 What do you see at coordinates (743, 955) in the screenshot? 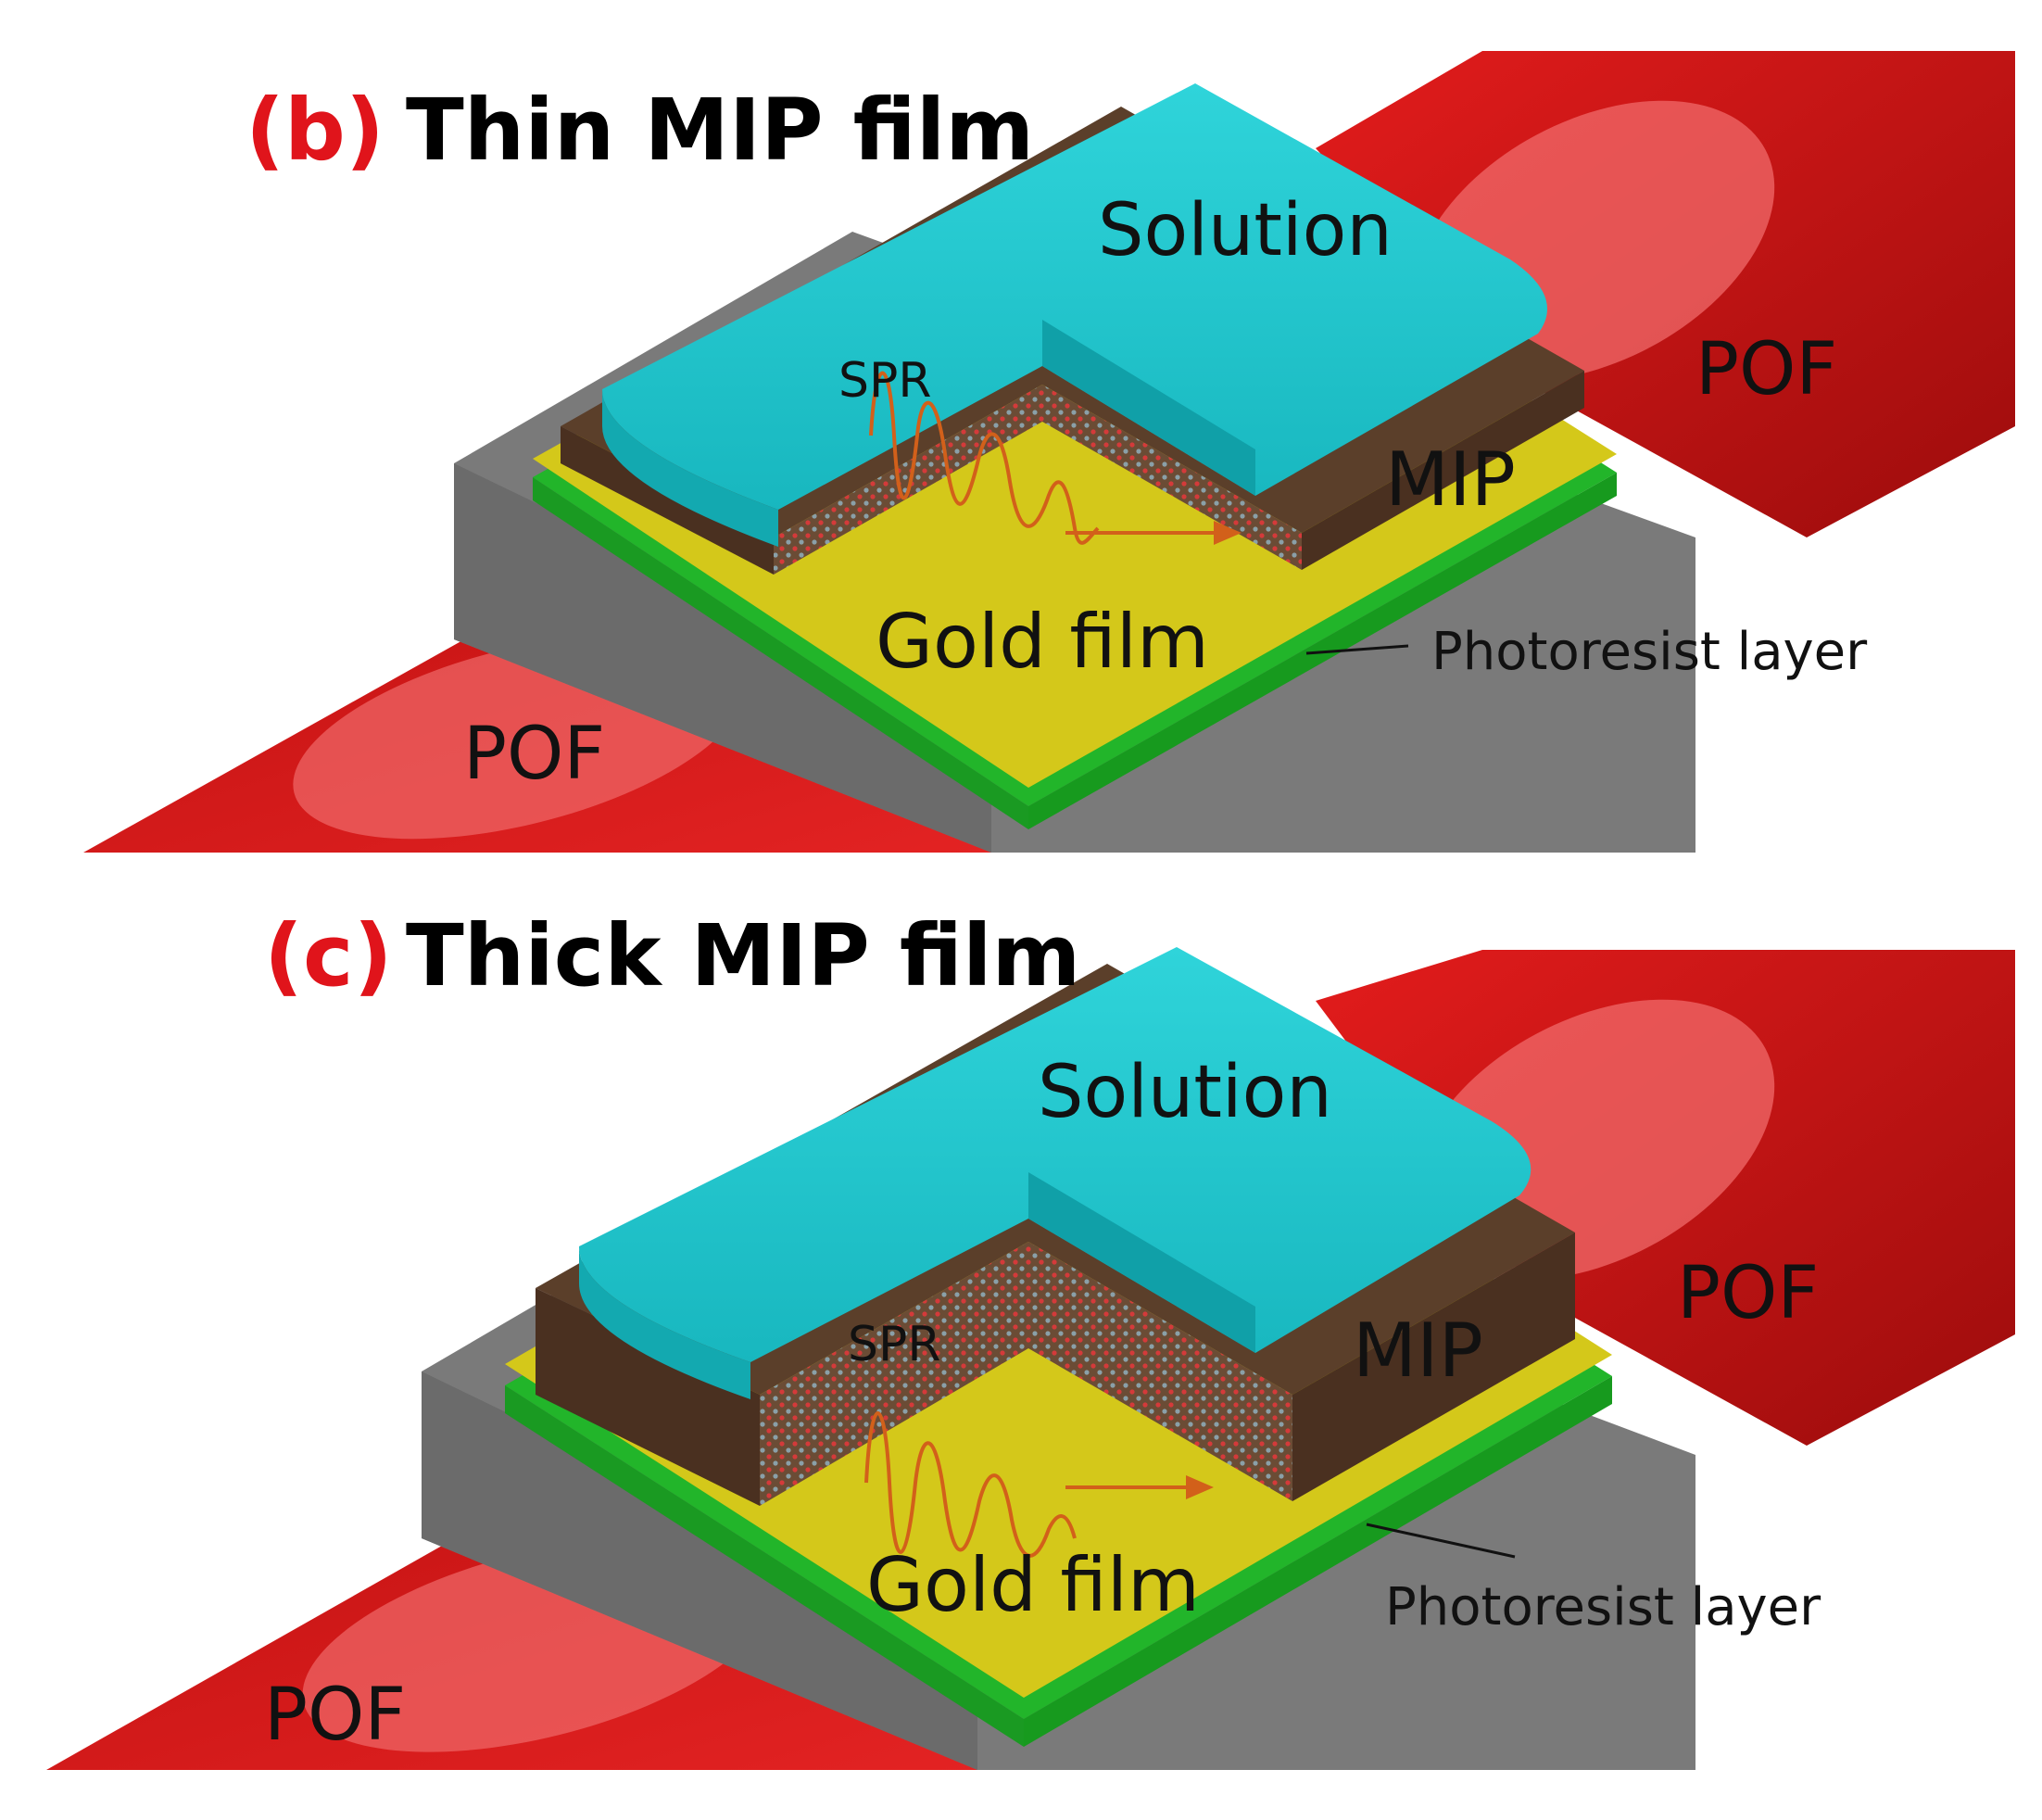
I see `panel-c-title: Thick MIP film` at bounding box center [743, 955].